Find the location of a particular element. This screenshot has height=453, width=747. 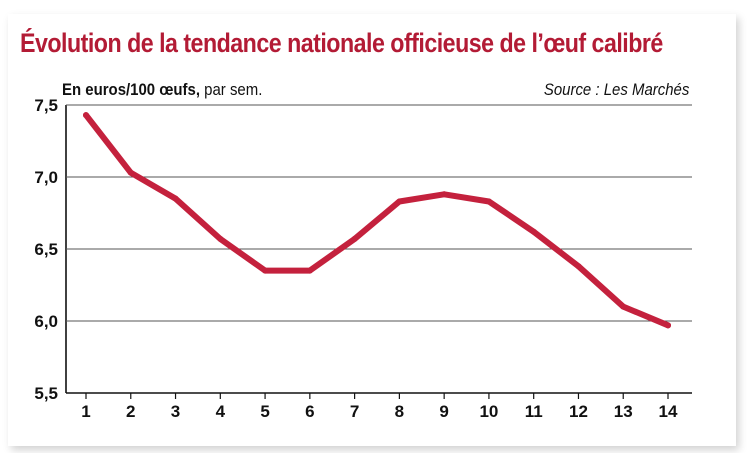

x-tick-label: 9 is located at coordinates (443, 411).